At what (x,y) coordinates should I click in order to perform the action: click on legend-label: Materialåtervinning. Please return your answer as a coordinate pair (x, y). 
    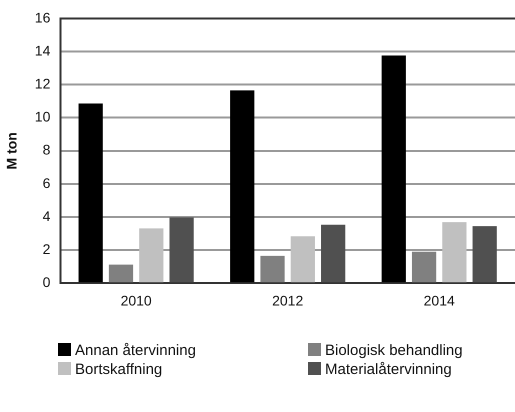
    Looking at the image, I should click on (388, 369).